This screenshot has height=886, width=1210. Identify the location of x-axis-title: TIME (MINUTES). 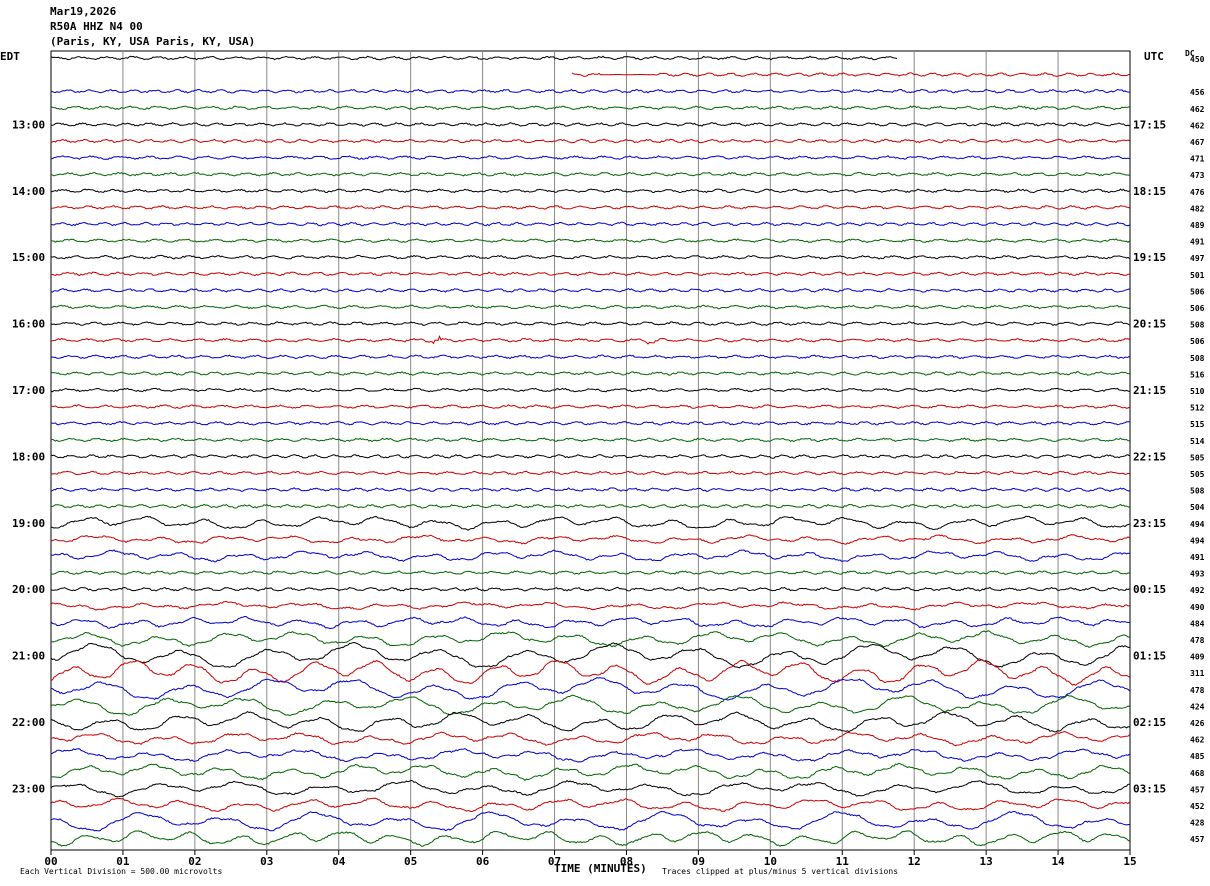
(600, 868).